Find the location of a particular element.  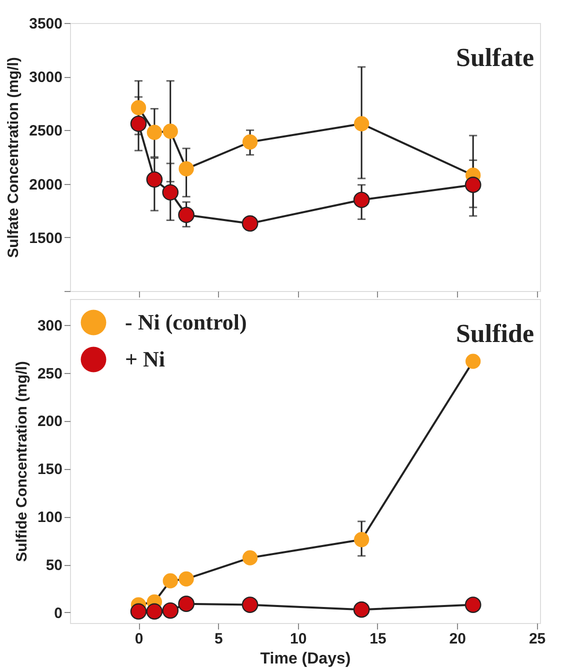

y-axis-title: Sulfate Concentration (mg/l) is located at coordinates (13, 157).